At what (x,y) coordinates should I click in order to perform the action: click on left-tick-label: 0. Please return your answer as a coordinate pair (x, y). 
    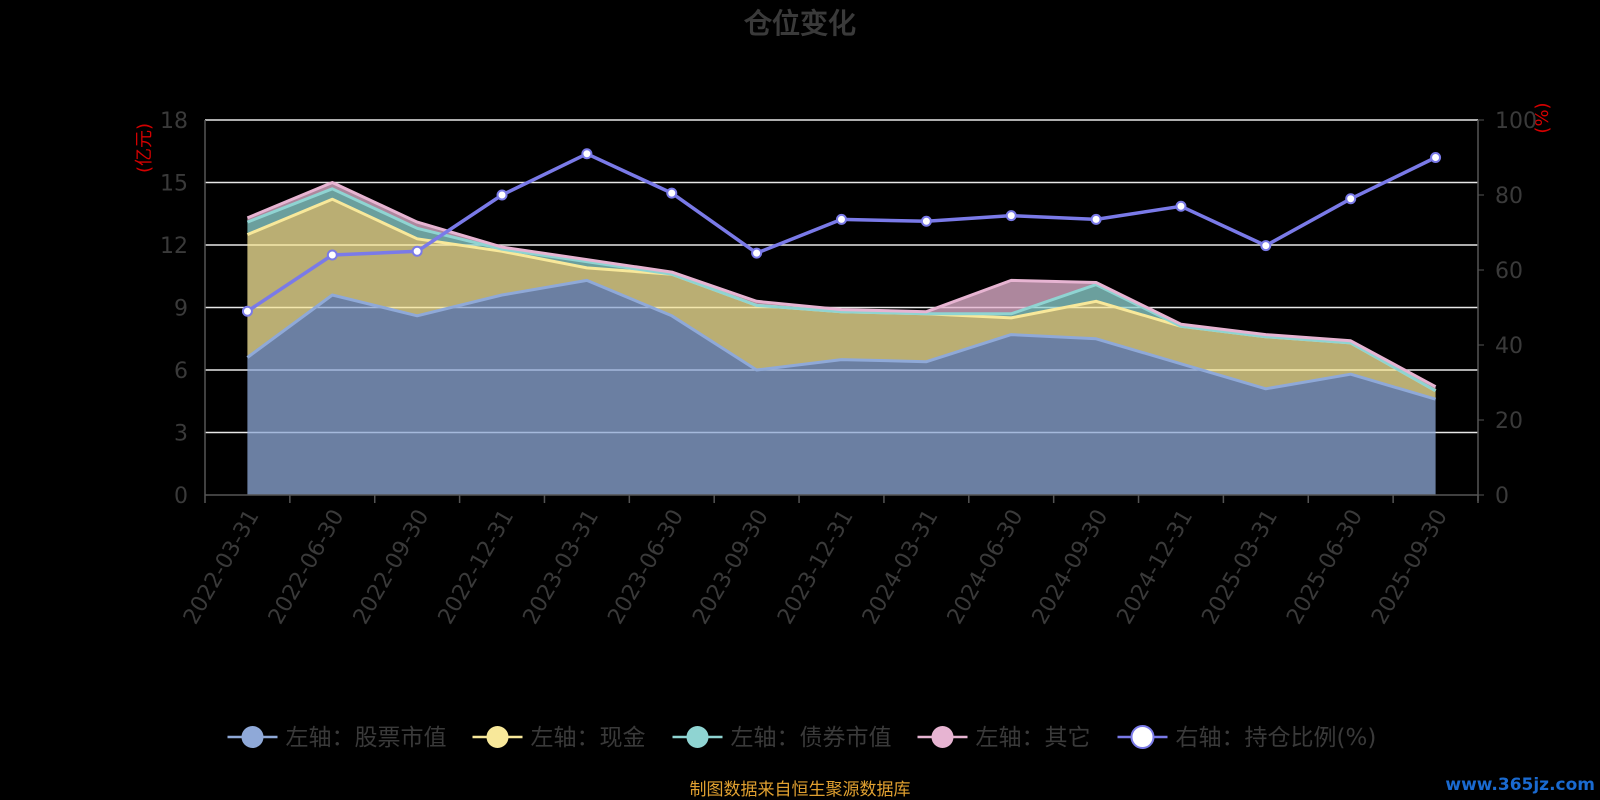
    Looking at the image, I should click on (181, 496).